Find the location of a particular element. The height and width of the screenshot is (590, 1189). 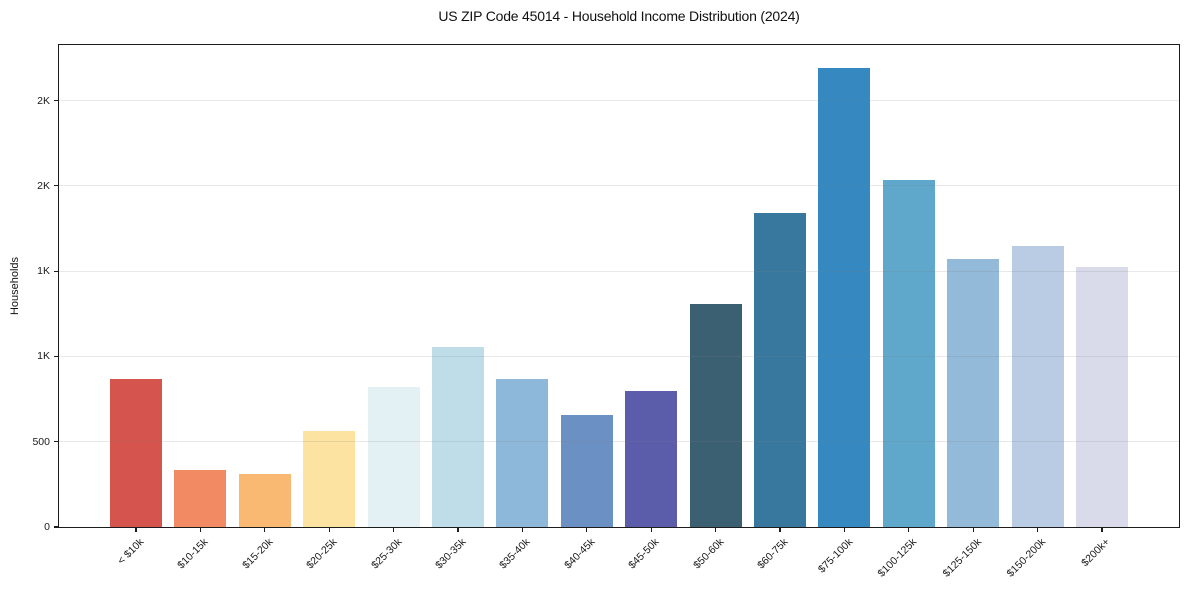

y-tick-label: 500 is located at coordinates (41, 441).